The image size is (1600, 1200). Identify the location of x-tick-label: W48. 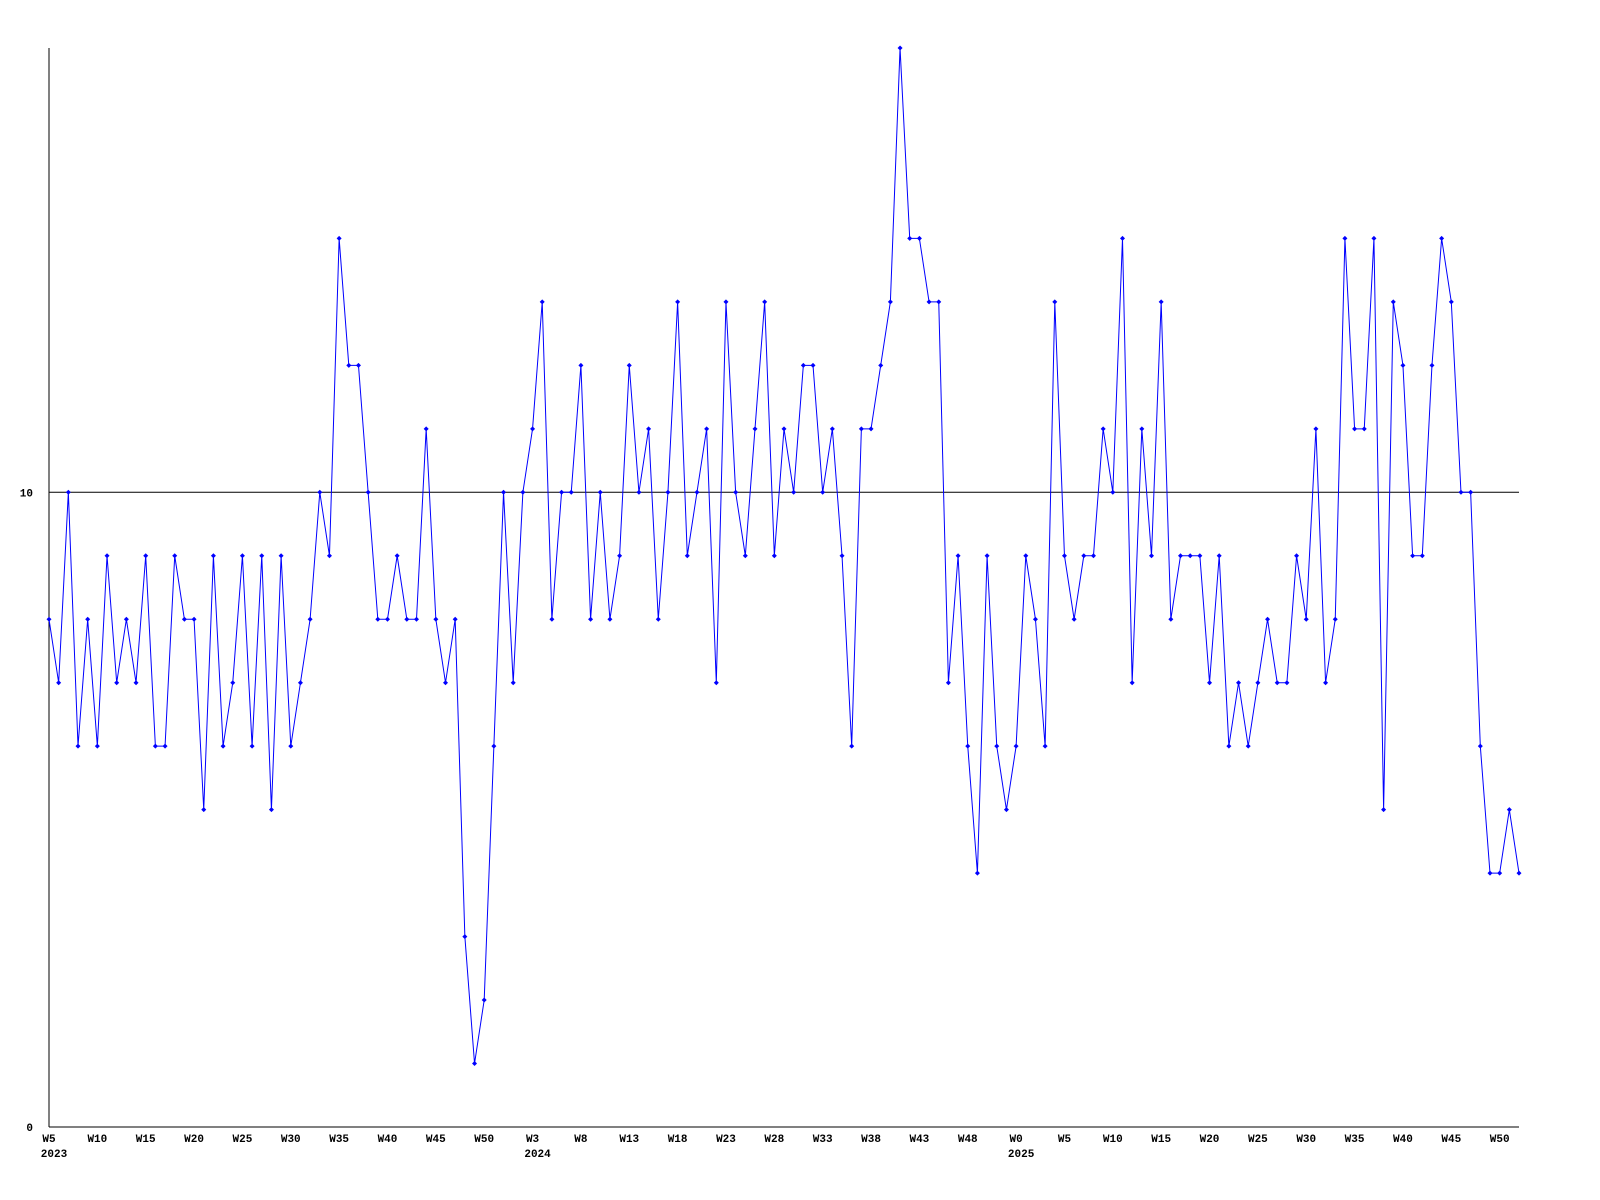
(968, 1140).